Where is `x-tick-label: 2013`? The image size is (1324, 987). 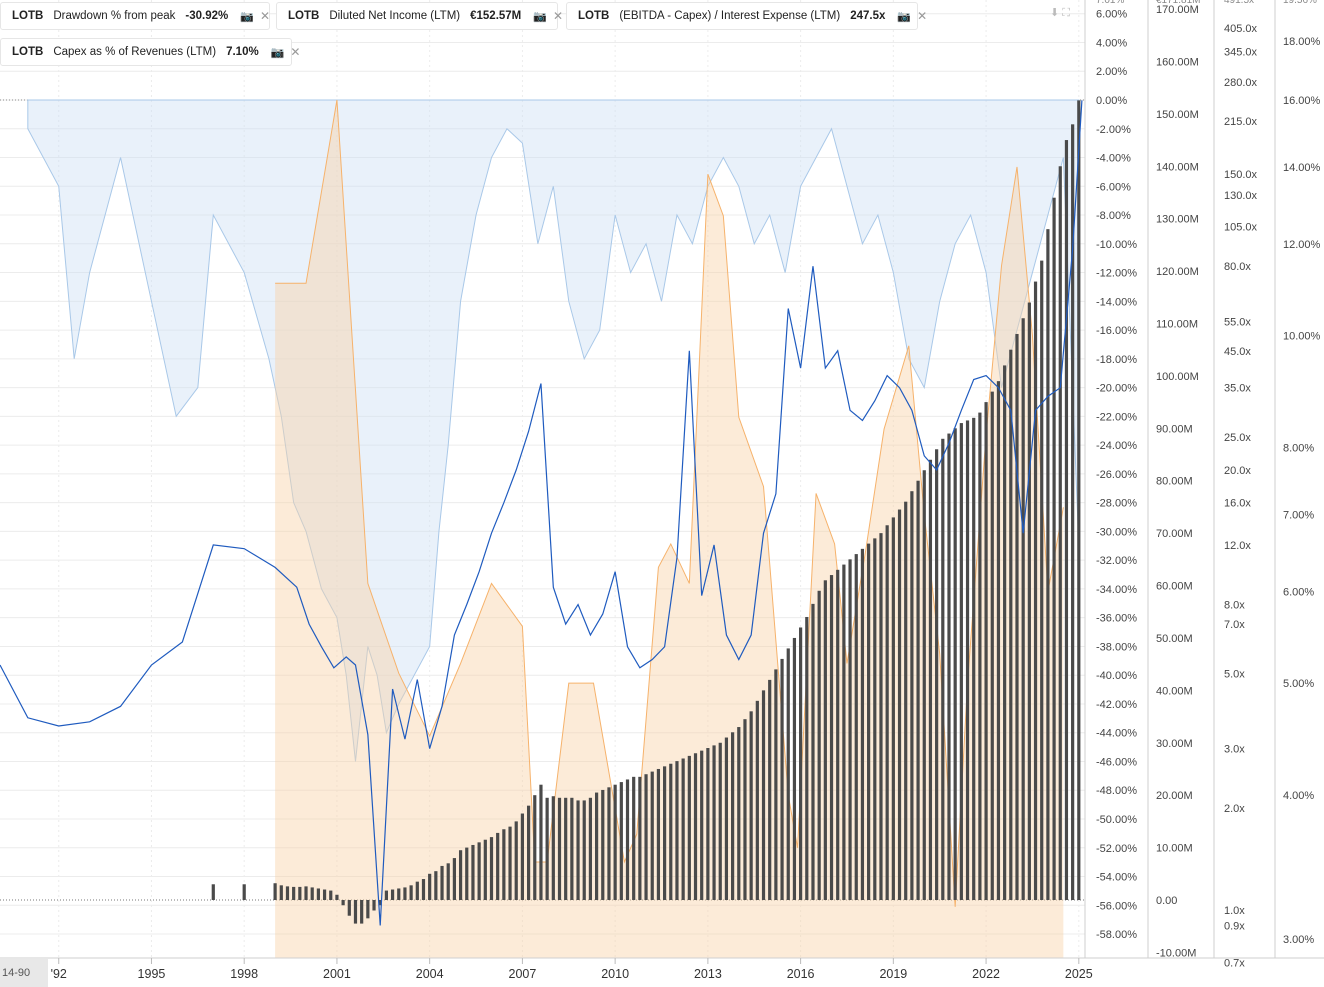
x-tick-label: 2013 is located at coordinates (708, 974).